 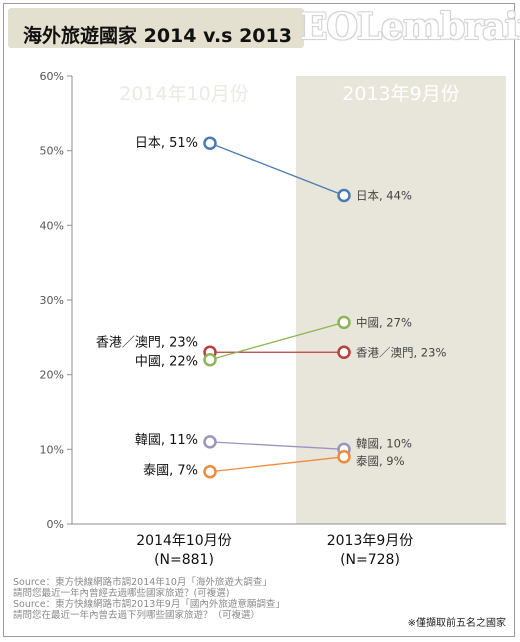 I want to click on data-label: 韓國, 10%, so click(x=384, y=443).